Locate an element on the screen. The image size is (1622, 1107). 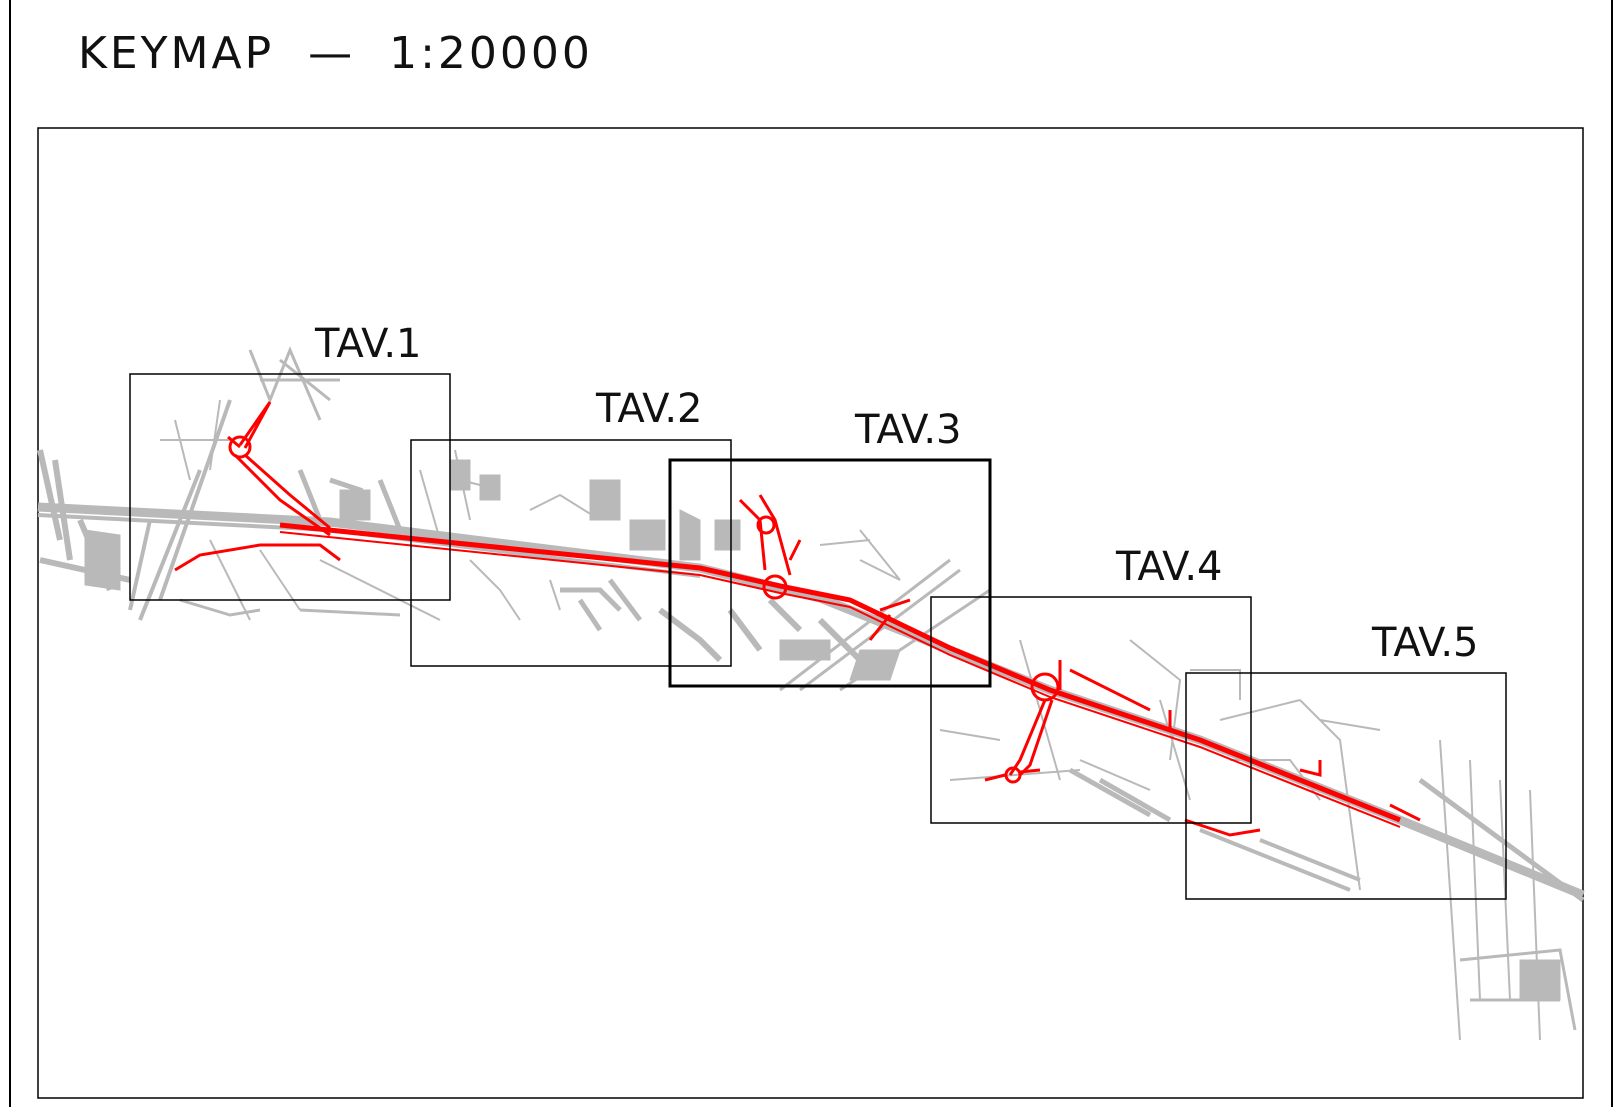
tav-4-label: TAV.4 is located at coordinates (1169, 567).